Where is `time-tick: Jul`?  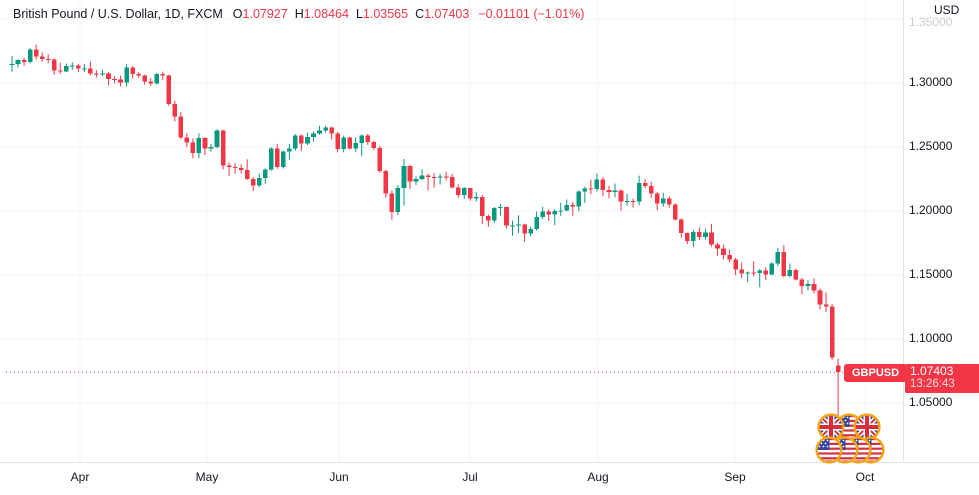 time-tick: Jul is located at coordinates (470, 477).